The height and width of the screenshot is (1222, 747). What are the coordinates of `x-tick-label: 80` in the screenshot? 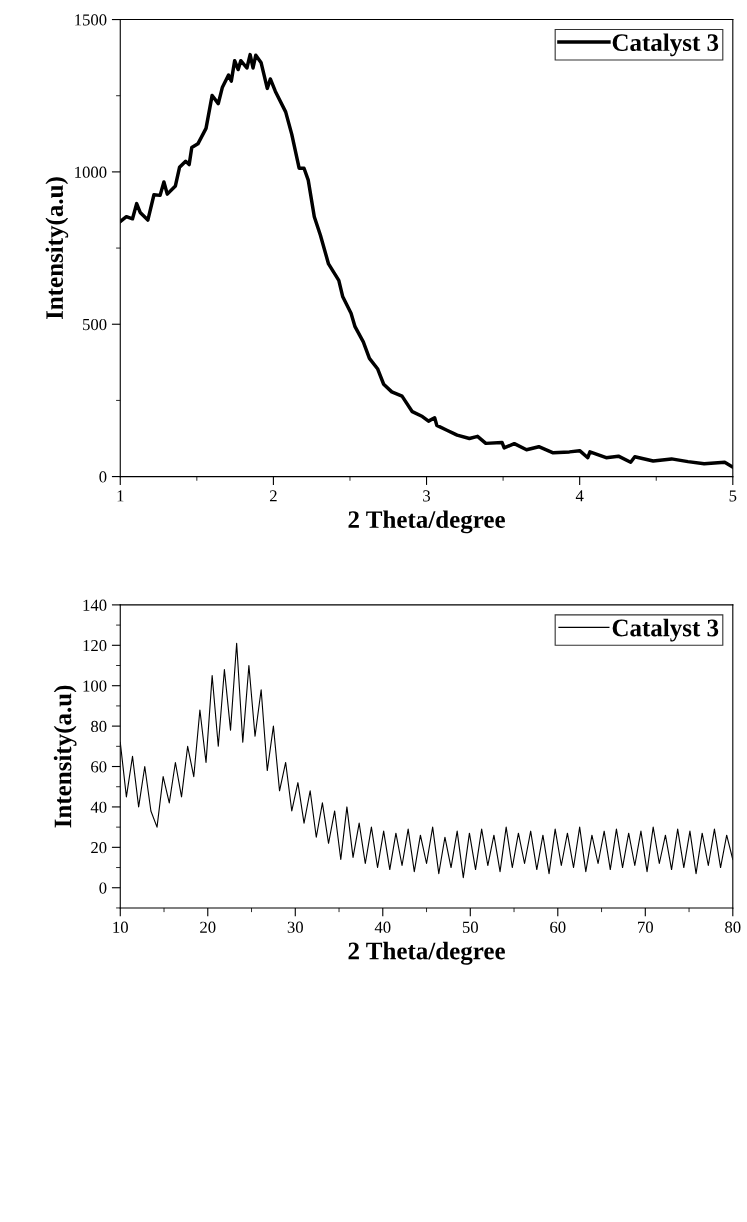 It's located at (733, 927).